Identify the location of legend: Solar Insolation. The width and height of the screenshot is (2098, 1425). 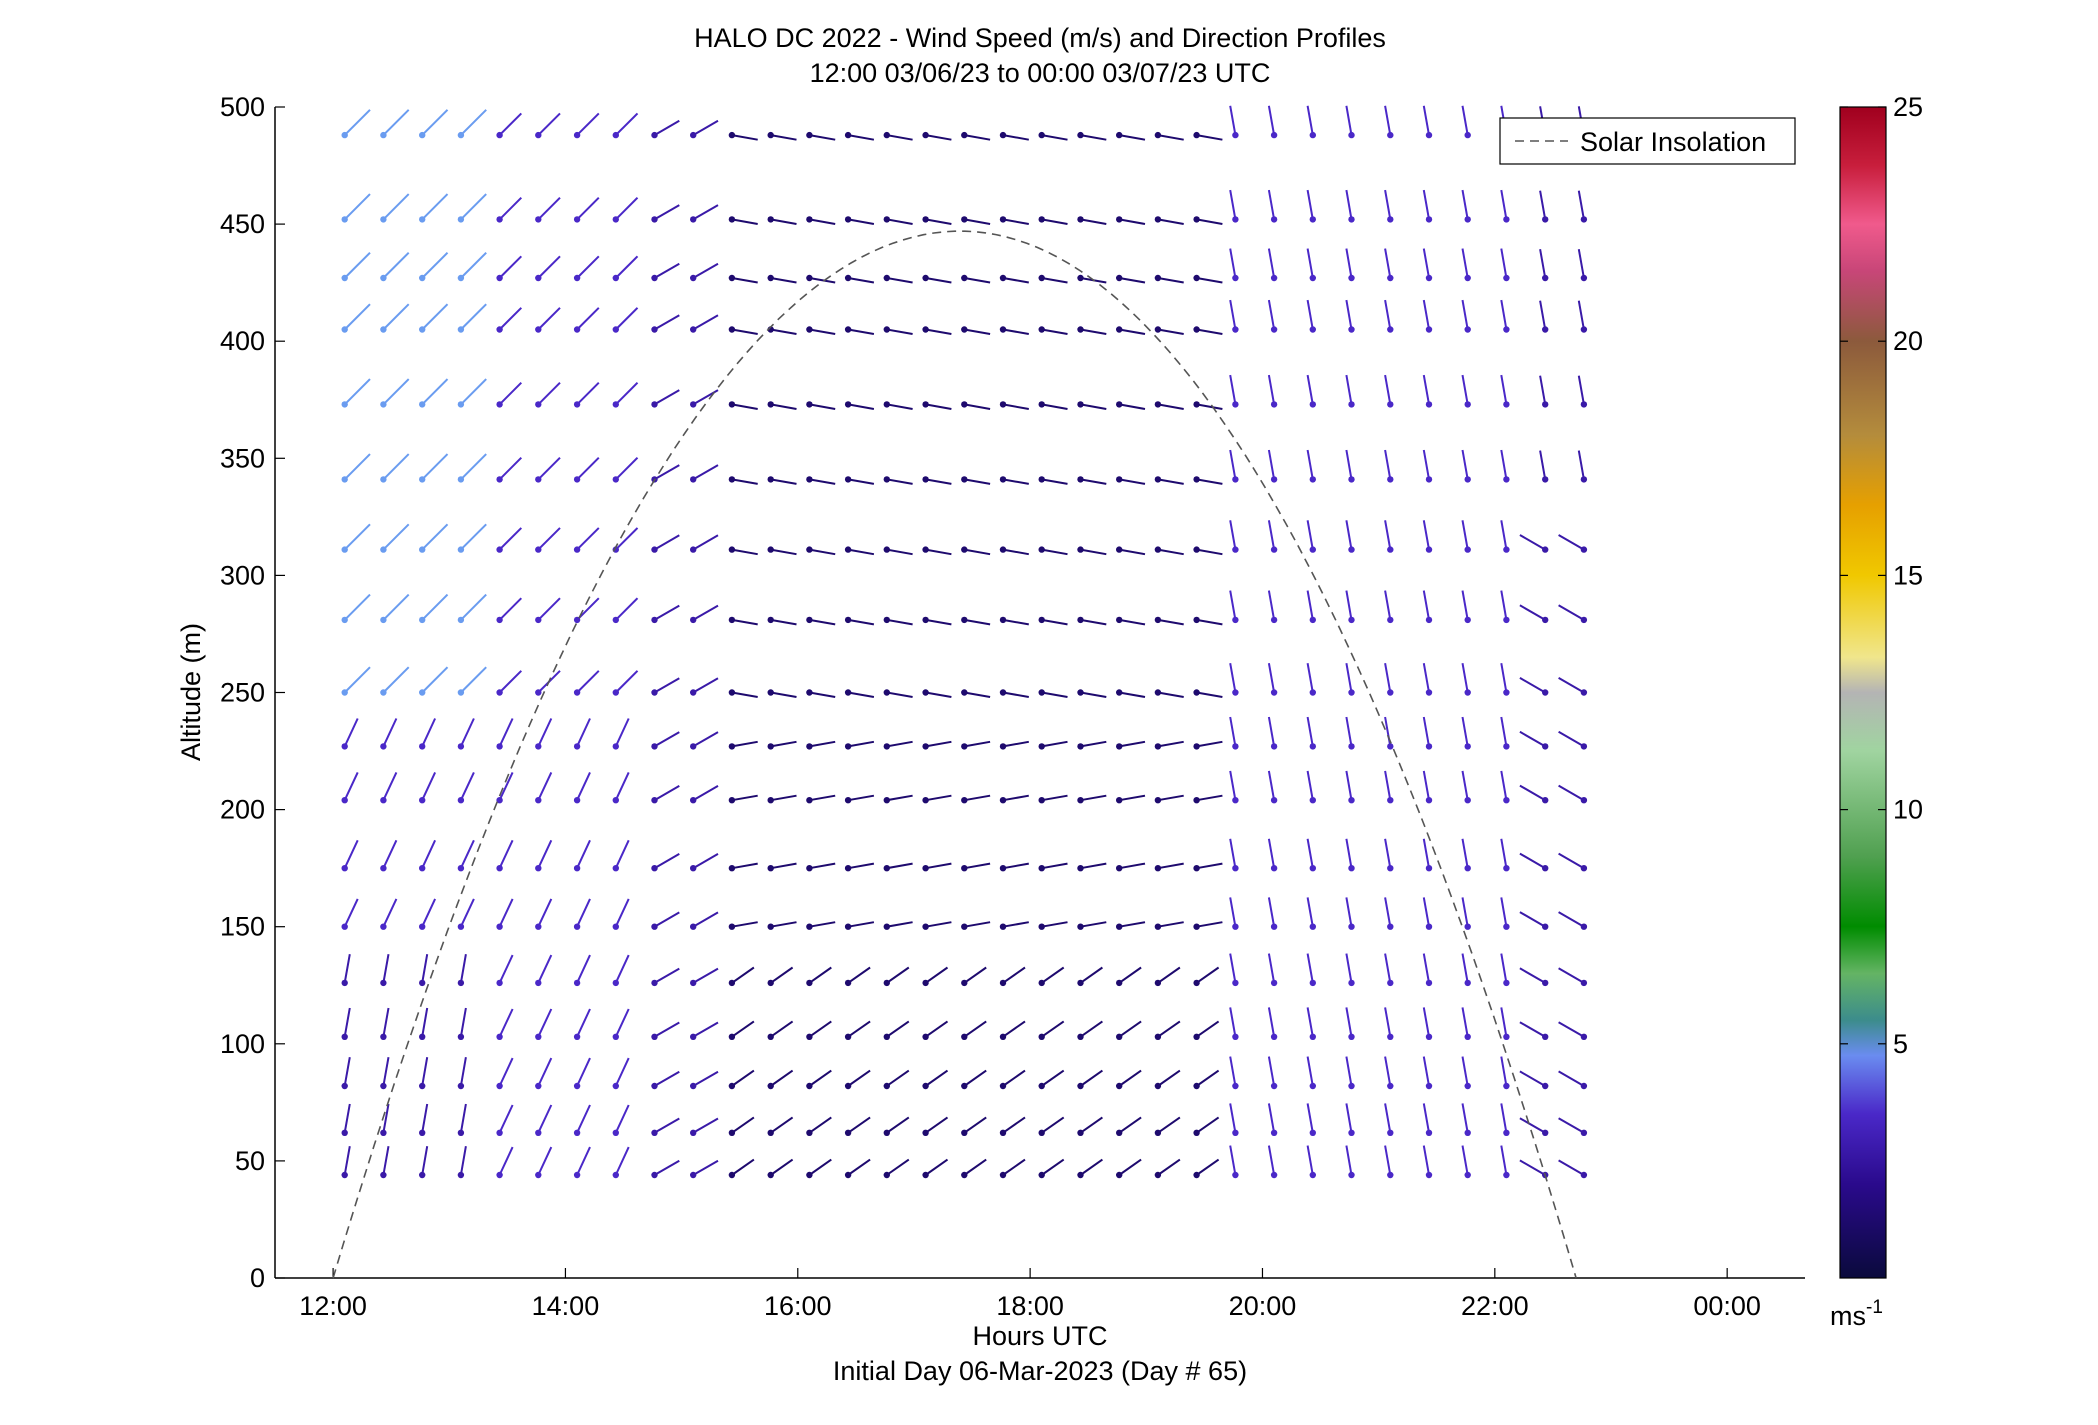
(1647, 141).